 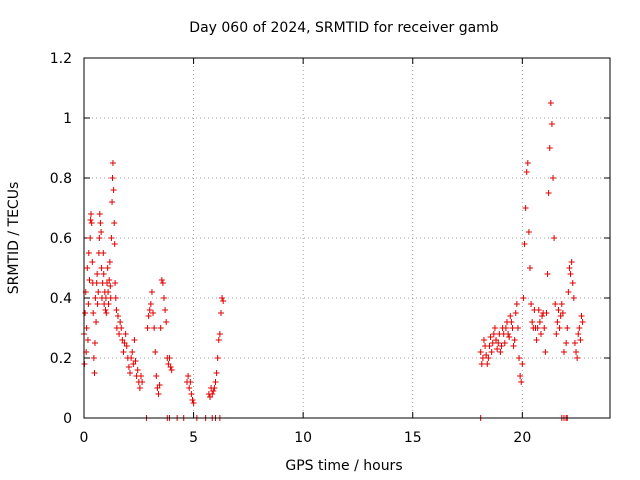 What do you see at coordinates (303, 438) in the screenshot?
I see `x-tick-label: 10` at bounding box center [303, 438].